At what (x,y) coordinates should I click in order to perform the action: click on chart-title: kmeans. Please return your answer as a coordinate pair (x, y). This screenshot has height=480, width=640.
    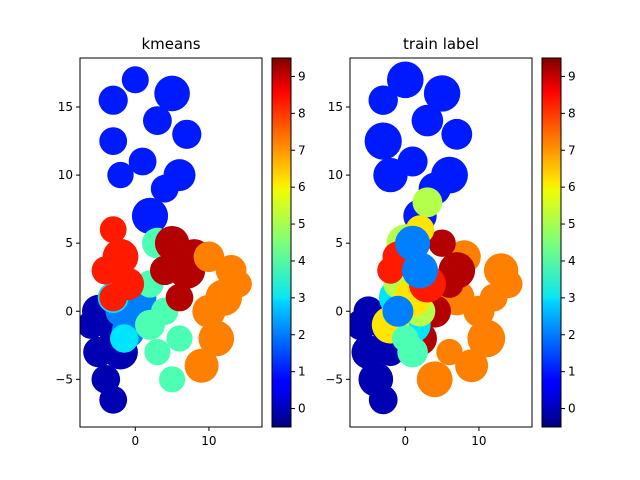
    Looking at the image, I should click on (170, 44).